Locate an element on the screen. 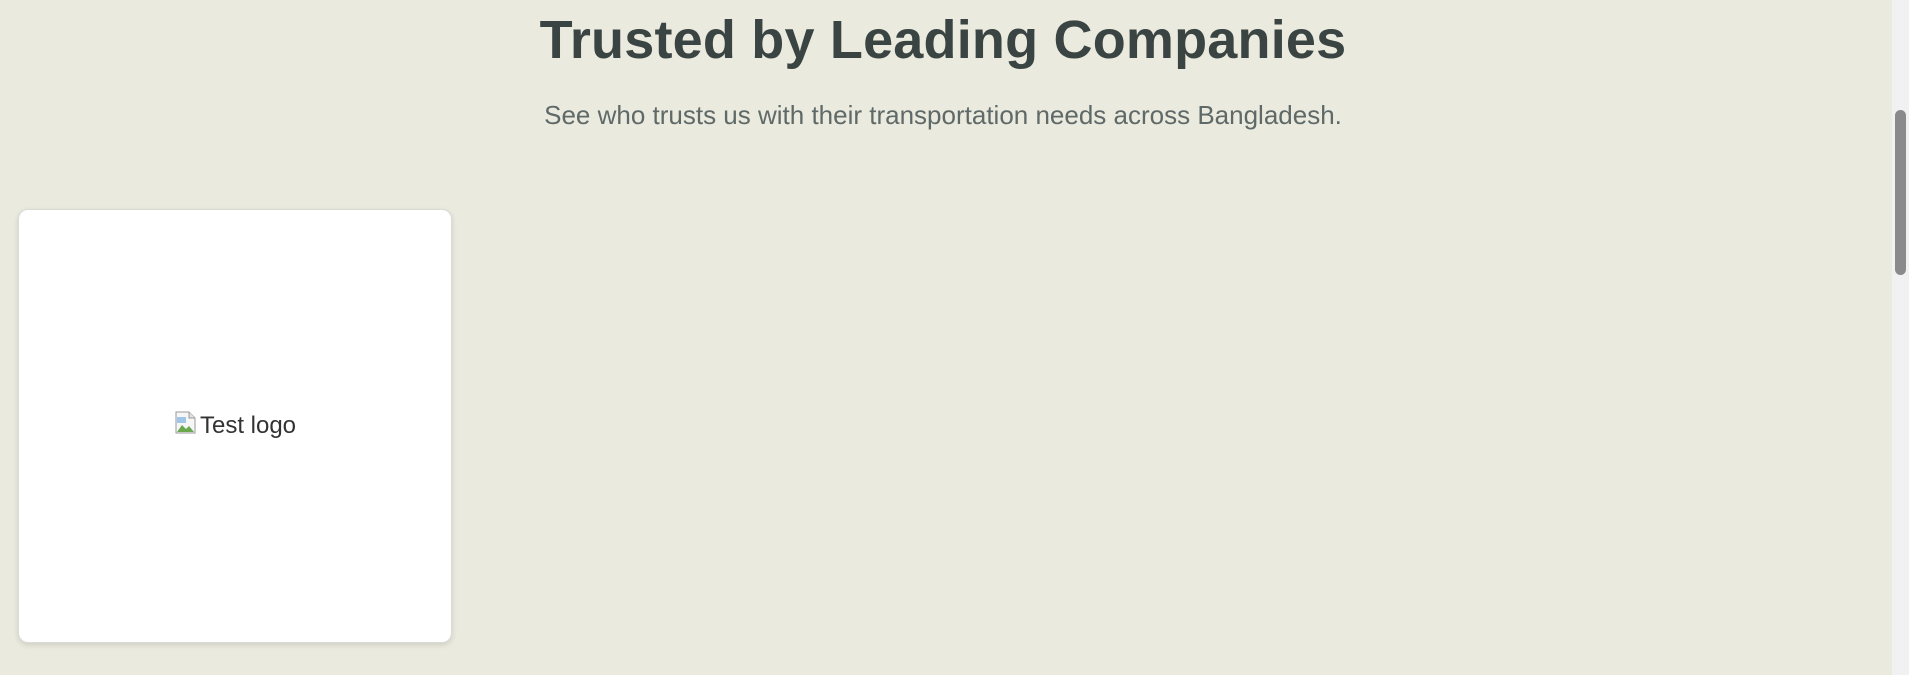  scrollbar-thumb is located at coordinates (1900, 192).